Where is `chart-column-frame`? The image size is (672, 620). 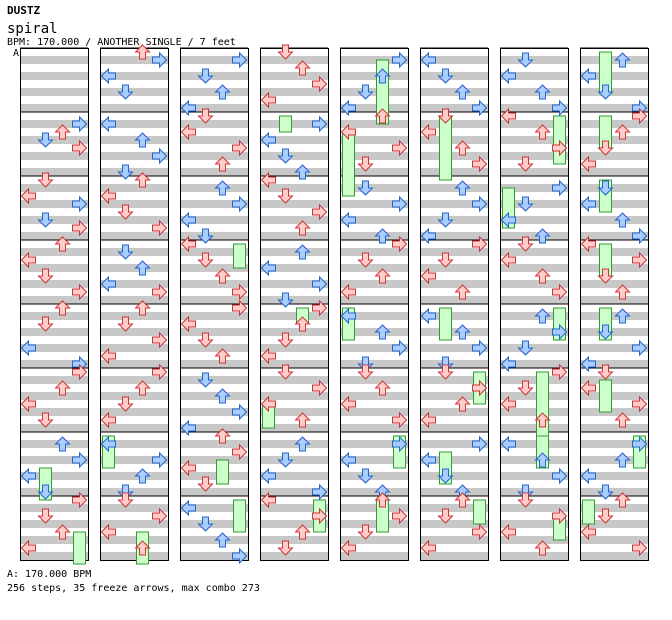 chart-column-frame is located at coordinates (614, 304).